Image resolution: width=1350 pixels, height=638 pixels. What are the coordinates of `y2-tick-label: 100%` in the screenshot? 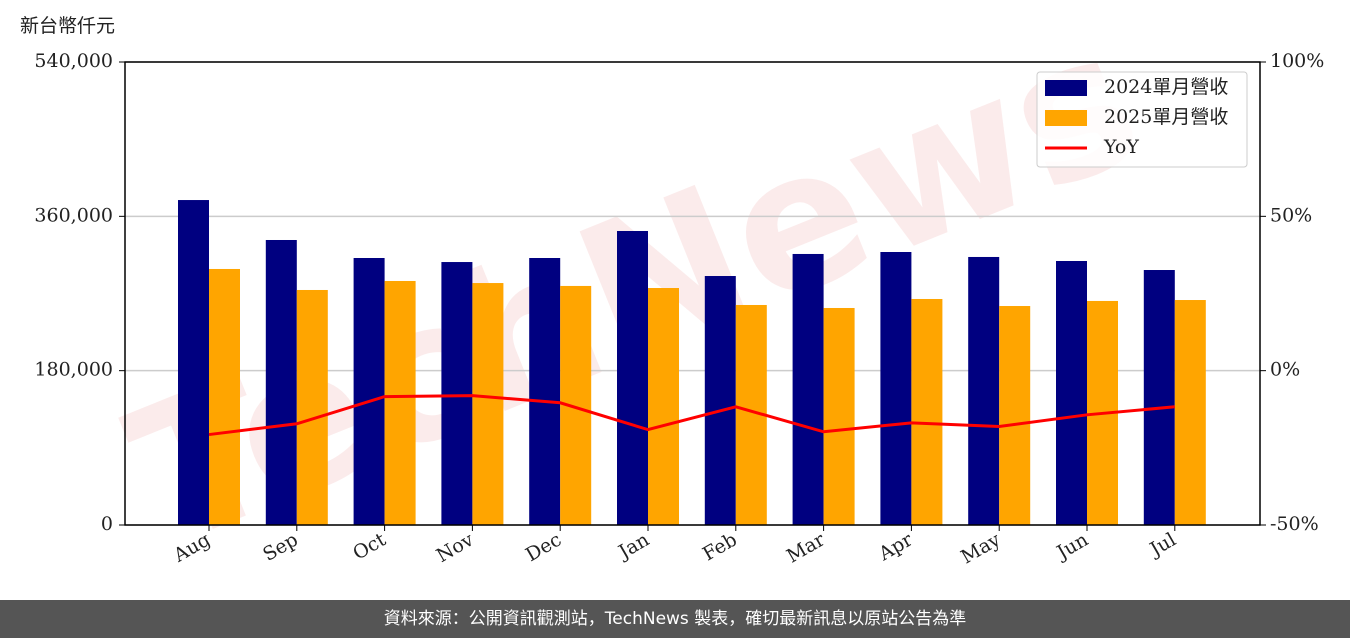 It's located at (1297, 61).